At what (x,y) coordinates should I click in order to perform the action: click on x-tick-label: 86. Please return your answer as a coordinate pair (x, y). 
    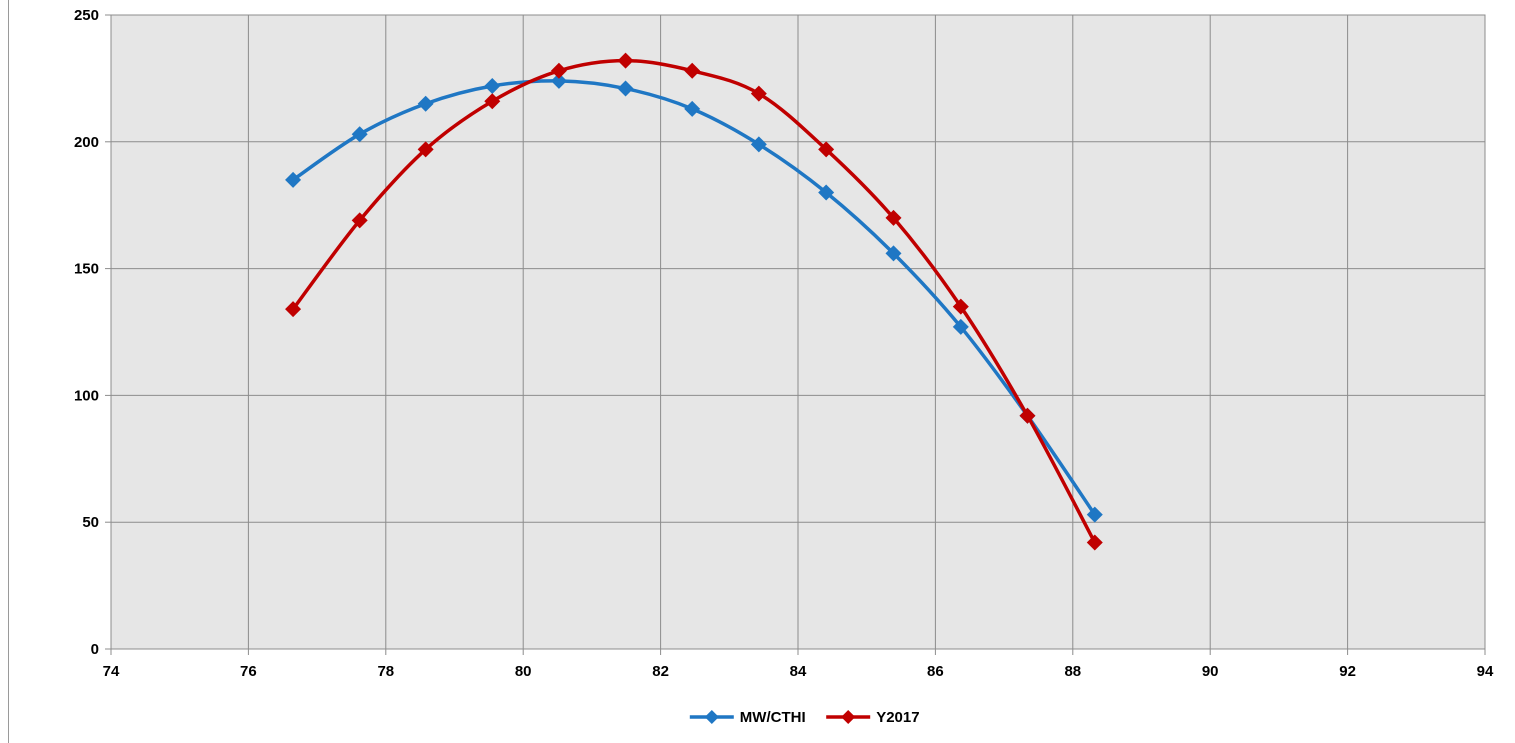
    Looking at the image, I should click on (935, 671).